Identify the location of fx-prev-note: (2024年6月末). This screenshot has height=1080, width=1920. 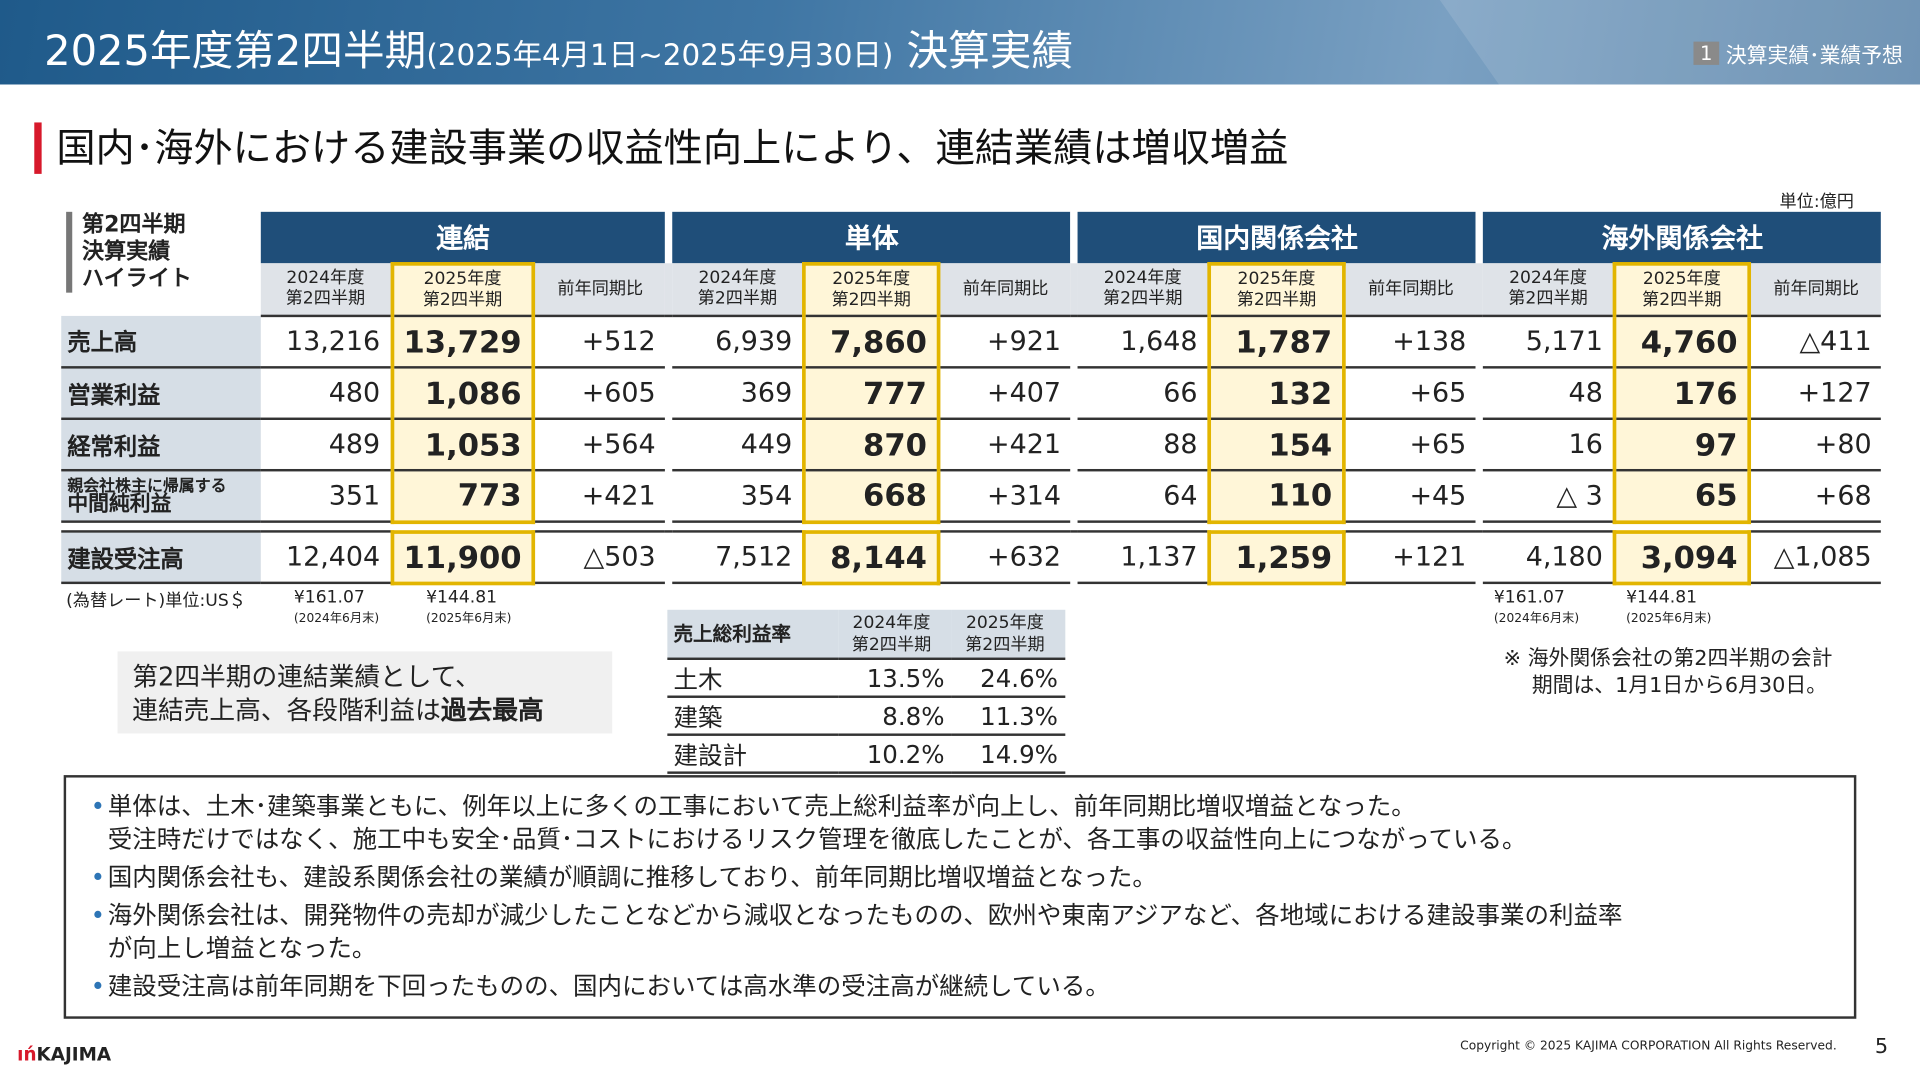
(336, 619).